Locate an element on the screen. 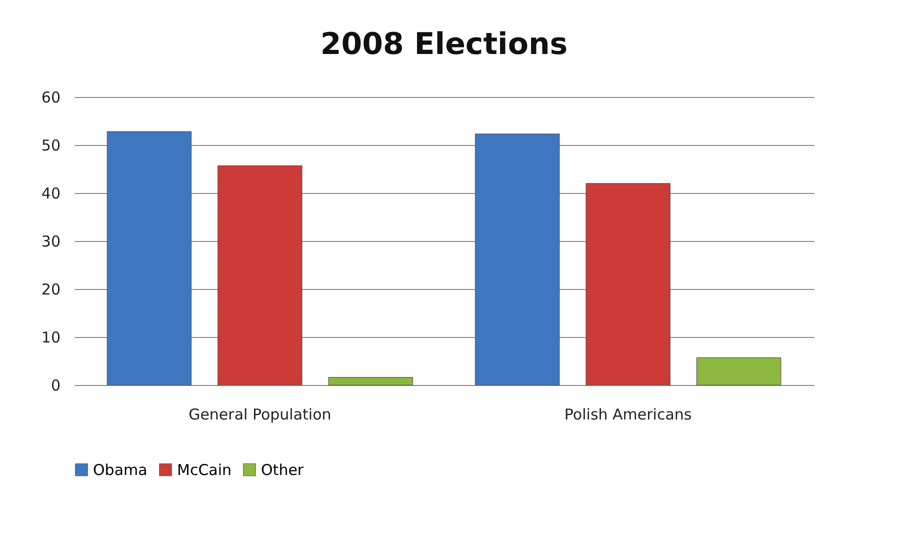  legend-label: Obama is located at coordinates (120, 469).